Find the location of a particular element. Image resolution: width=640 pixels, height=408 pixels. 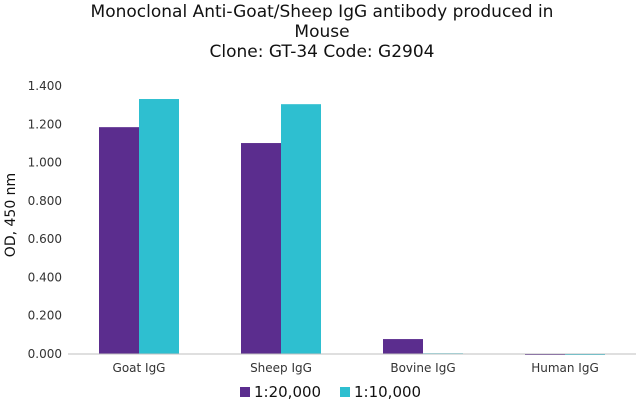

y-tick-label: 0.200 is located at coordinates (45, 316).